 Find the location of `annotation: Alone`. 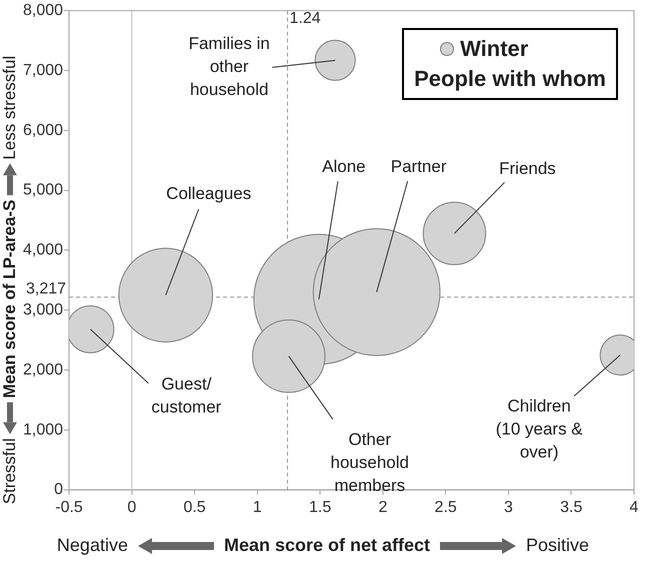

annotation: Alone is located at coordinates (344, 166).